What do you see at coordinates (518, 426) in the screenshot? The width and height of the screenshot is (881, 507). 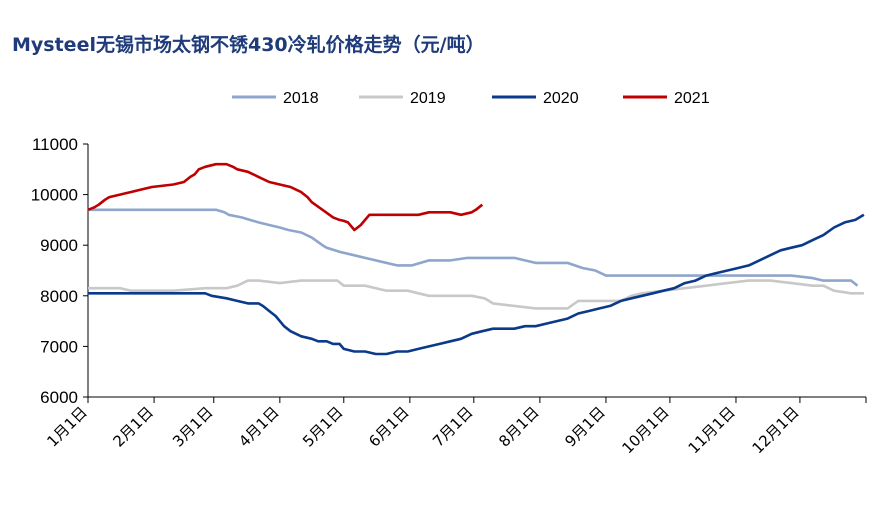 I see `x-tick-label: 8月1日` at bounding box center [518, 426].